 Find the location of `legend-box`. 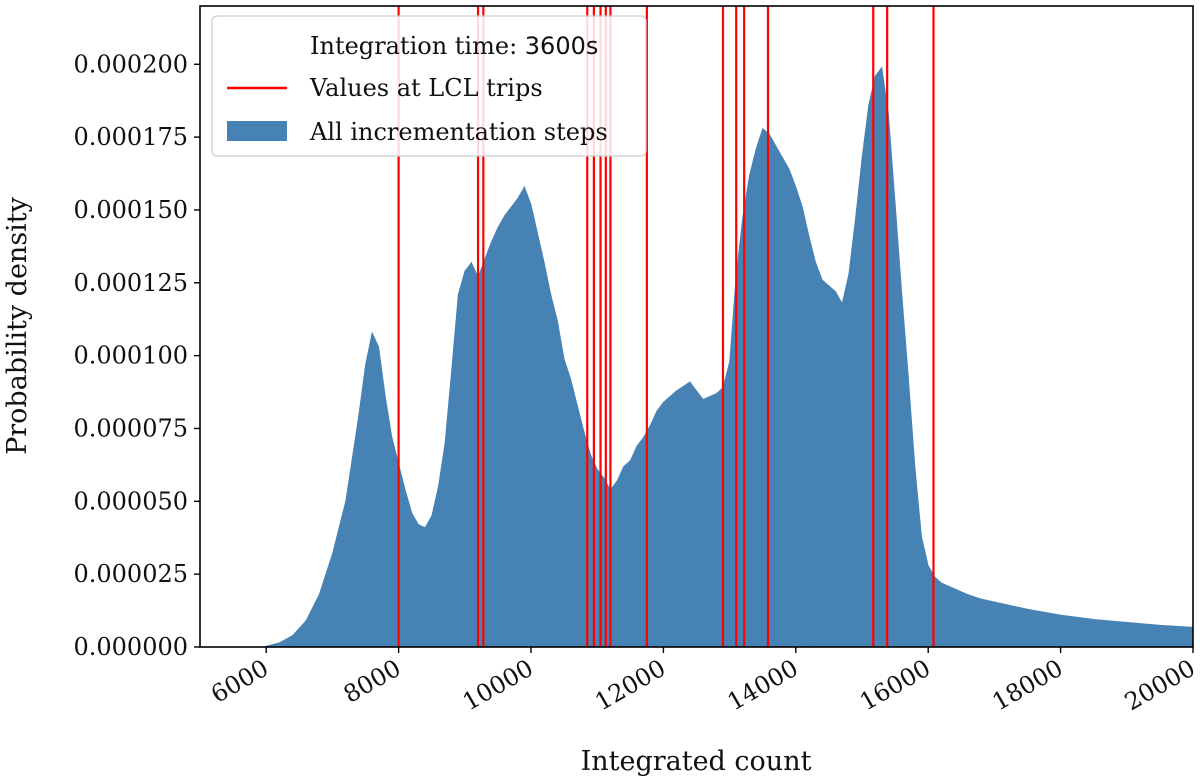

legend-box is located at coordinates (429, 86).